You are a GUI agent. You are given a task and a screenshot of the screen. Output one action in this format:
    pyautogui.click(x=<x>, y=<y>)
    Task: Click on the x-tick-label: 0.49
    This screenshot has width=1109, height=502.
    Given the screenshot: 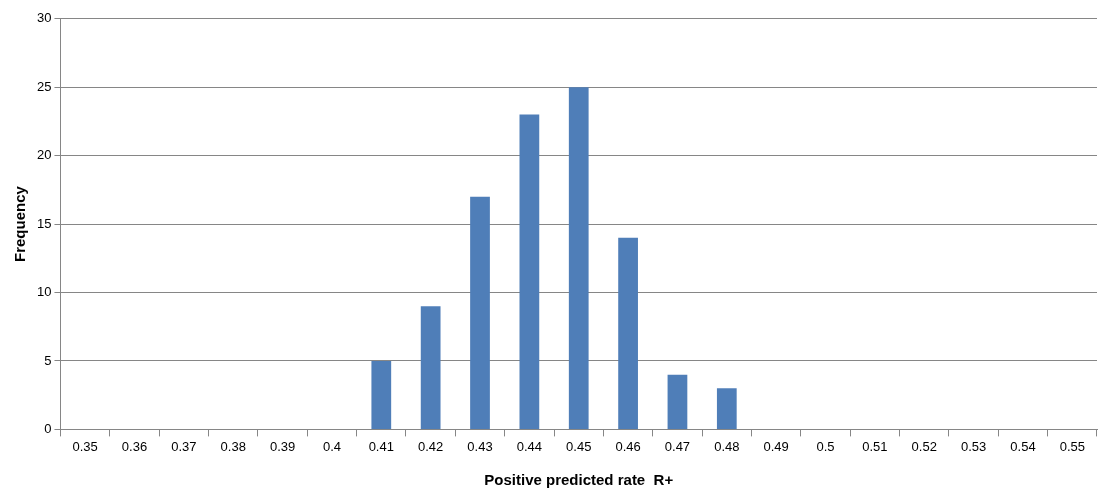 What is the action you would take?
    pyautogui.click(x=776, y=446)
    